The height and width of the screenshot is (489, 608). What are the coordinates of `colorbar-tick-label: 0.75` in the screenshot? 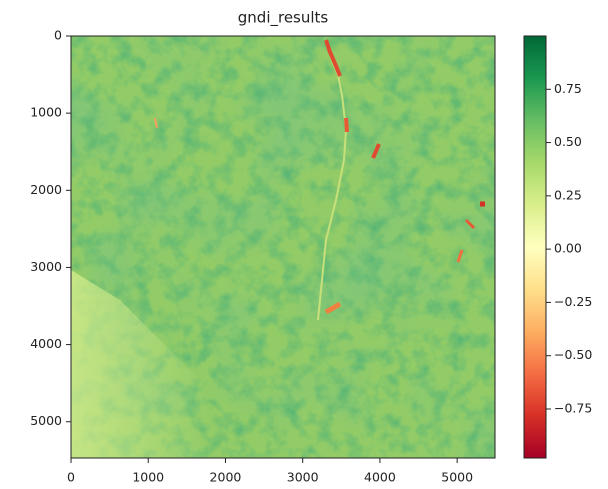 It's located at (568, 88).